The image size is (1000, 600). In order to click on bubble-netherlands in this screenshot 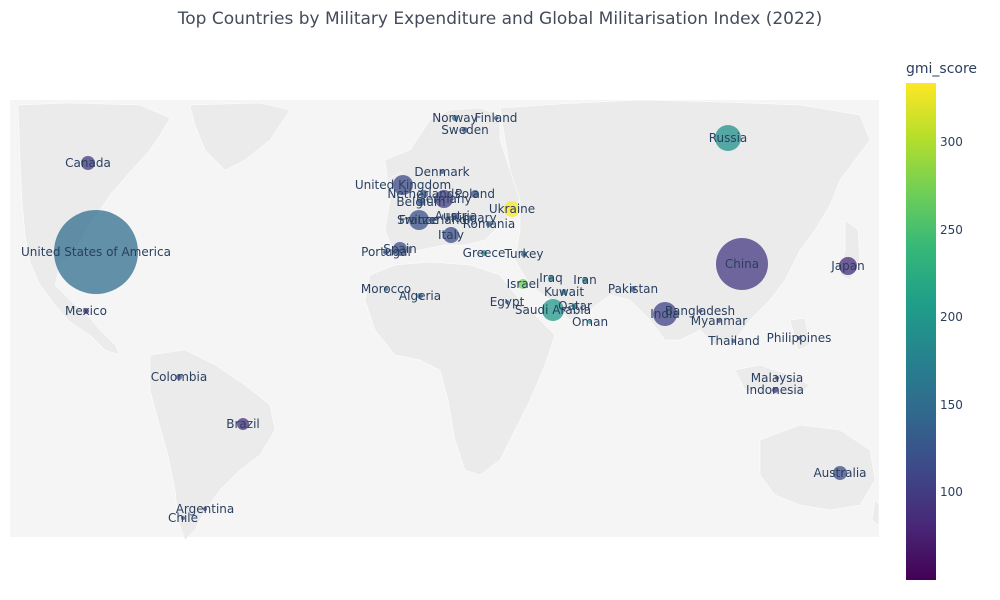, I will do `click(424, 194)`.